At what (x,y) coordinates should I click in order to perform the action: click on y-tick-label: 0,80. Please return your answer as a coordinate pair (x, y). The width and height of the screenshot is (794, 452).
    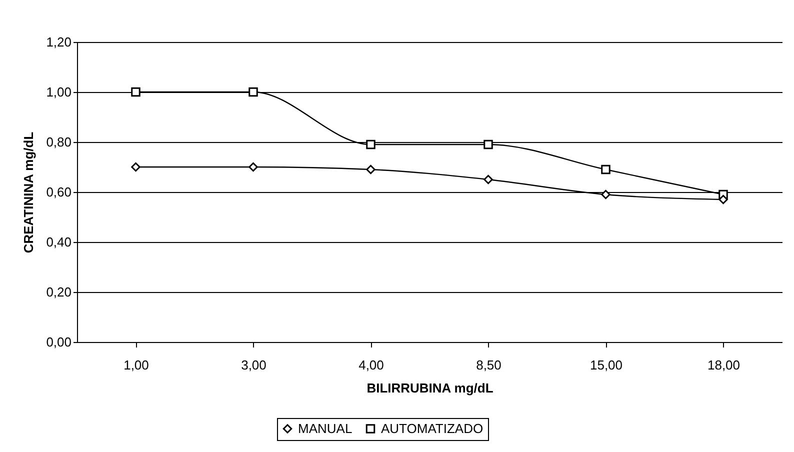
    Looking at the image, I should click on (59, 142).